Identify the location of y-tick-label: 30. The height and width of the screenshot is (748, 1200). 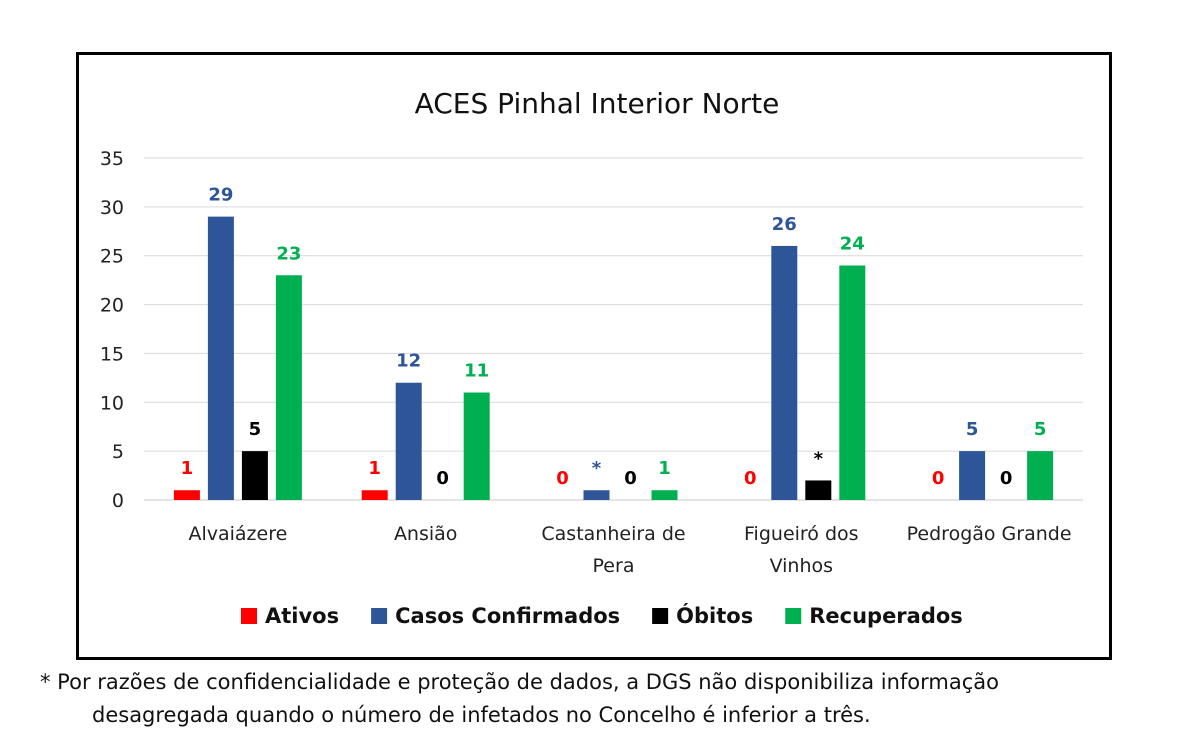
(112, 208).